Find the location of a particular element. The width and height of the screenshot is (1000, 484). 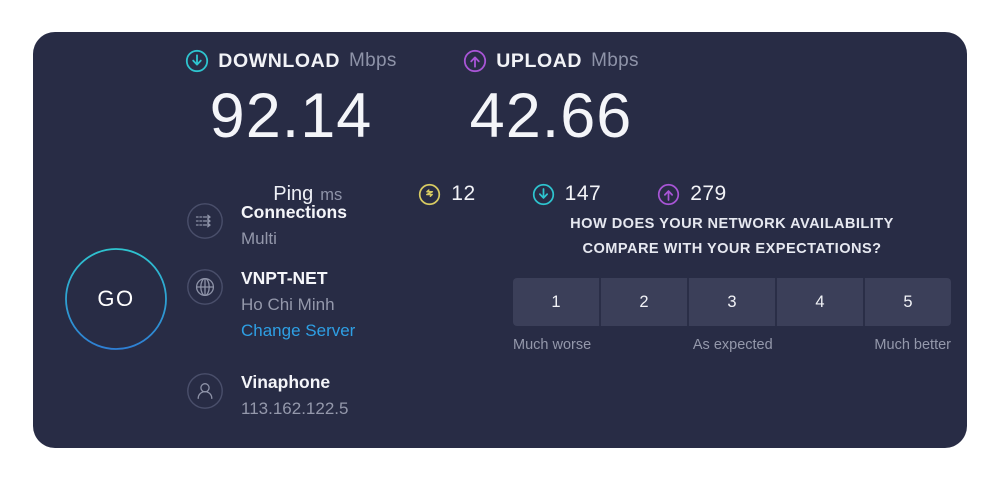

server-row: VNPT-NET Ho Chi Minh Change Server is located at coordinates (336, 314).